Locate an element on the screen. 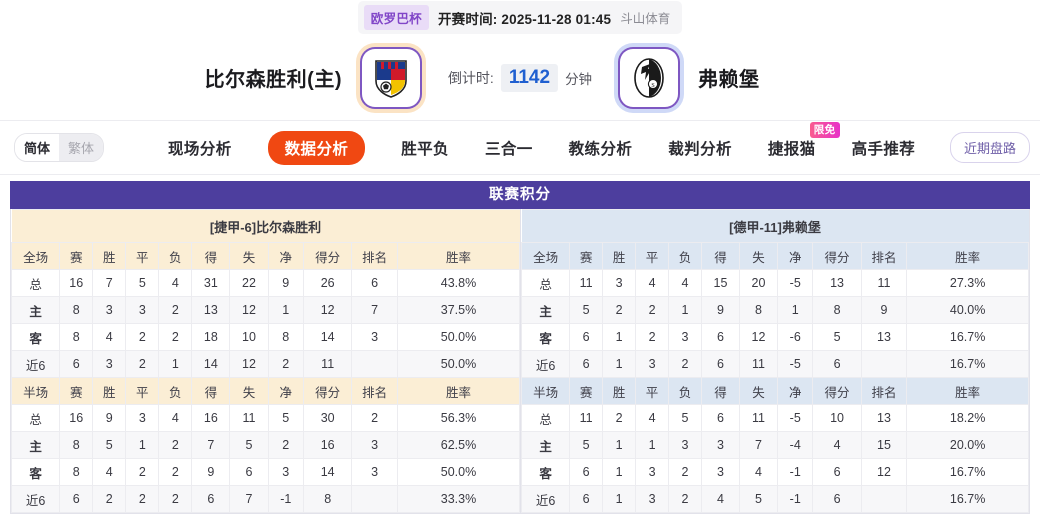  lang-traditional-option: 繁体 is located at coordinates (81, 147).